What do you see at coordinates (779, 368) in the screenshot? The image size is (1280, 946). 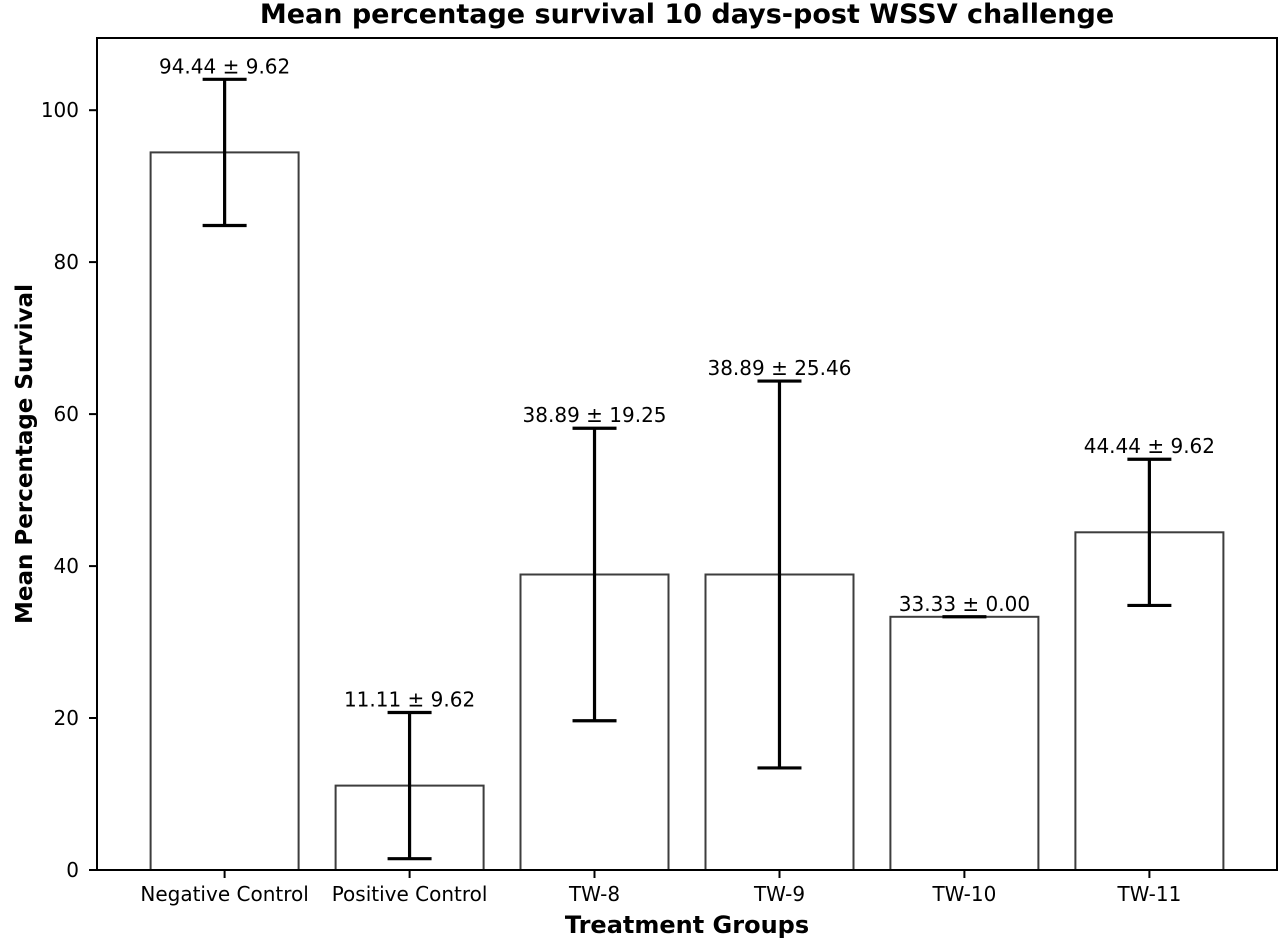 I see `bar-annotation: 38.89 ± 25.46` at bounding box center [779, 368].